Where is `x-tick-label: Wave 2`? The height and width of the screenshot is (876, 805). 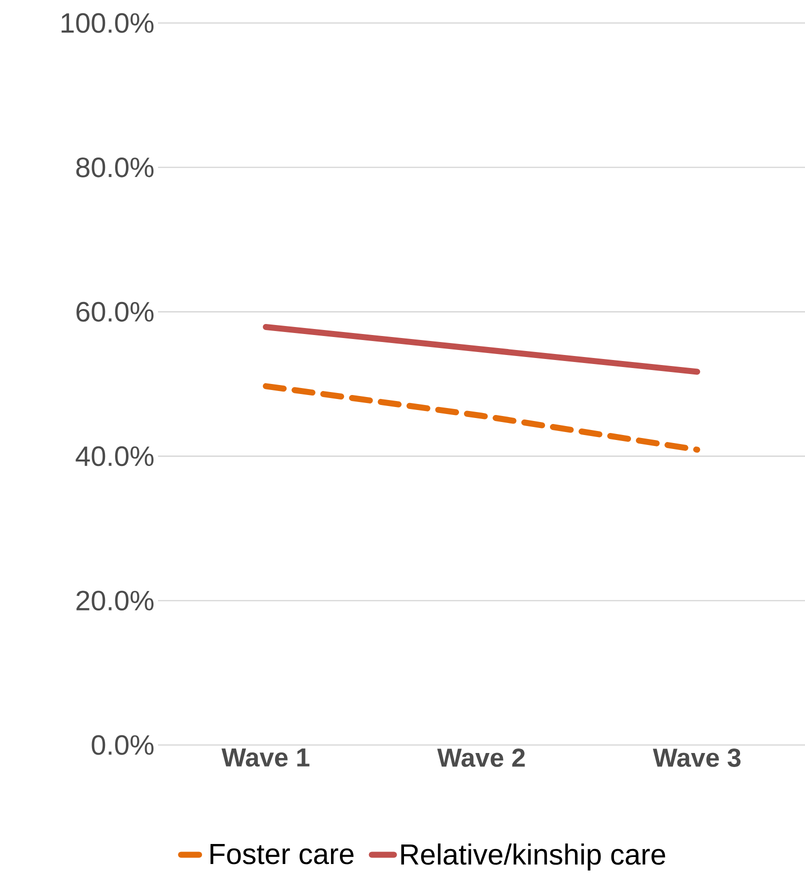
x-tick-label: Wave 2 is located at coordinates (481, 757).